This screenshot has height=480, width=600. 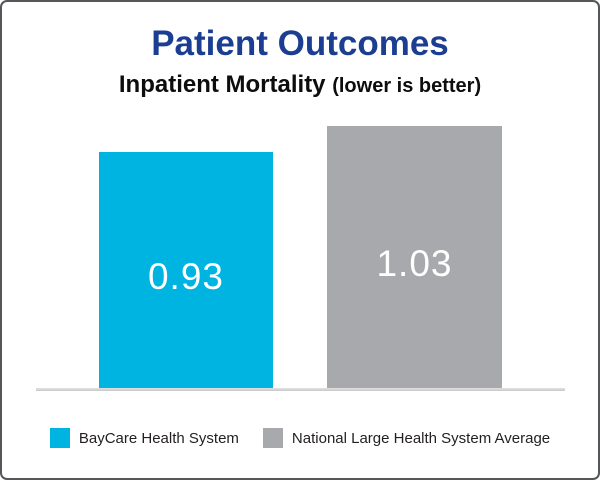 I want to click on bar-value-label: 1.03, so click(x=414, y=263).